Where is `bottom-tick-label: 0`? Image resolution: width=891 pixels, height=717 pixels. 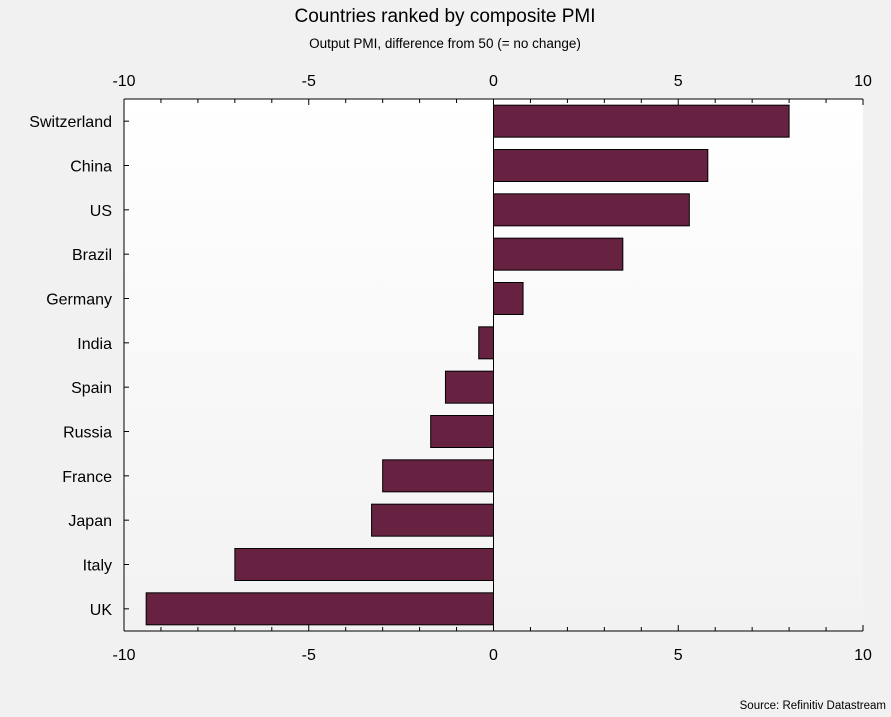
bottom-tick-label: 0 is located at coordinates (493, 655).